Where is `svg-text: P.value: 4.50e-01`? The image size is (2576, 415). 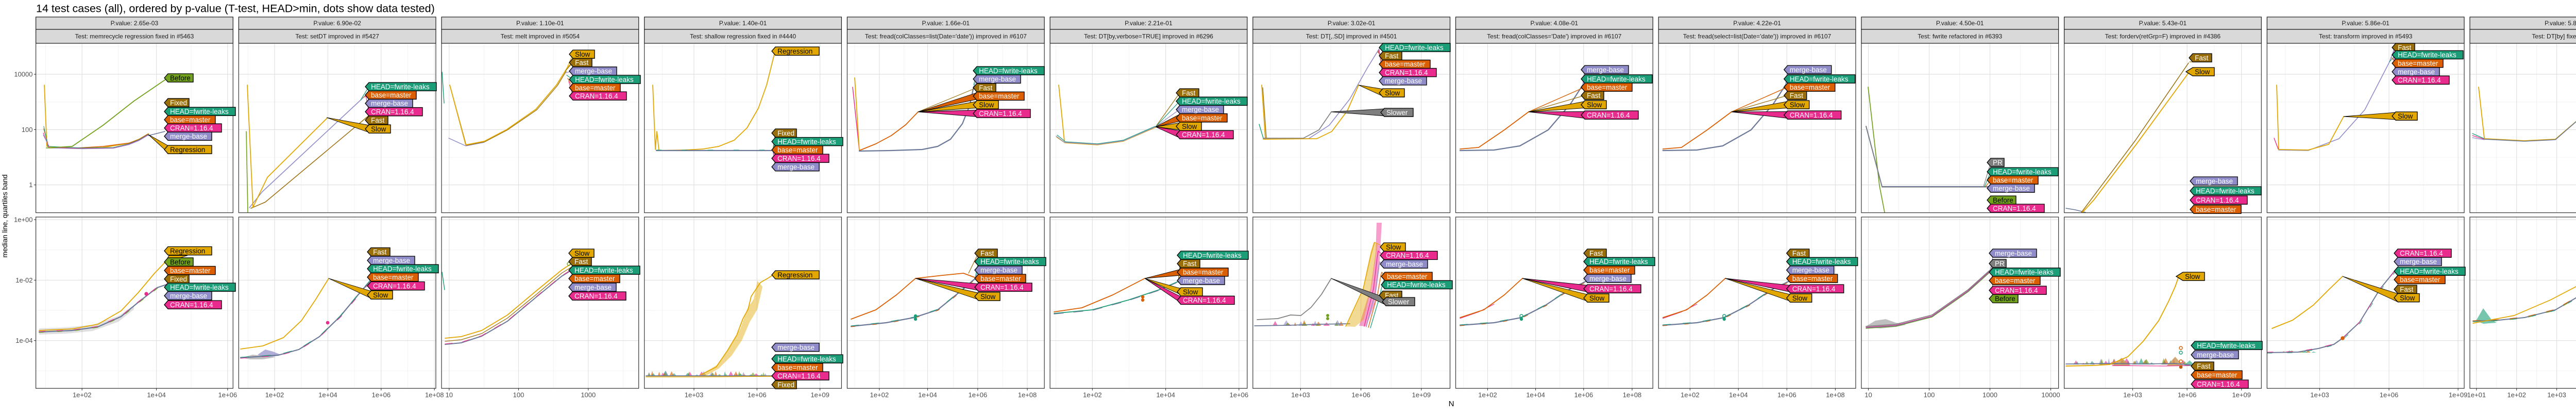 svg-text: P.value: 4.50e-01 is located at coordinates (1960, 23).